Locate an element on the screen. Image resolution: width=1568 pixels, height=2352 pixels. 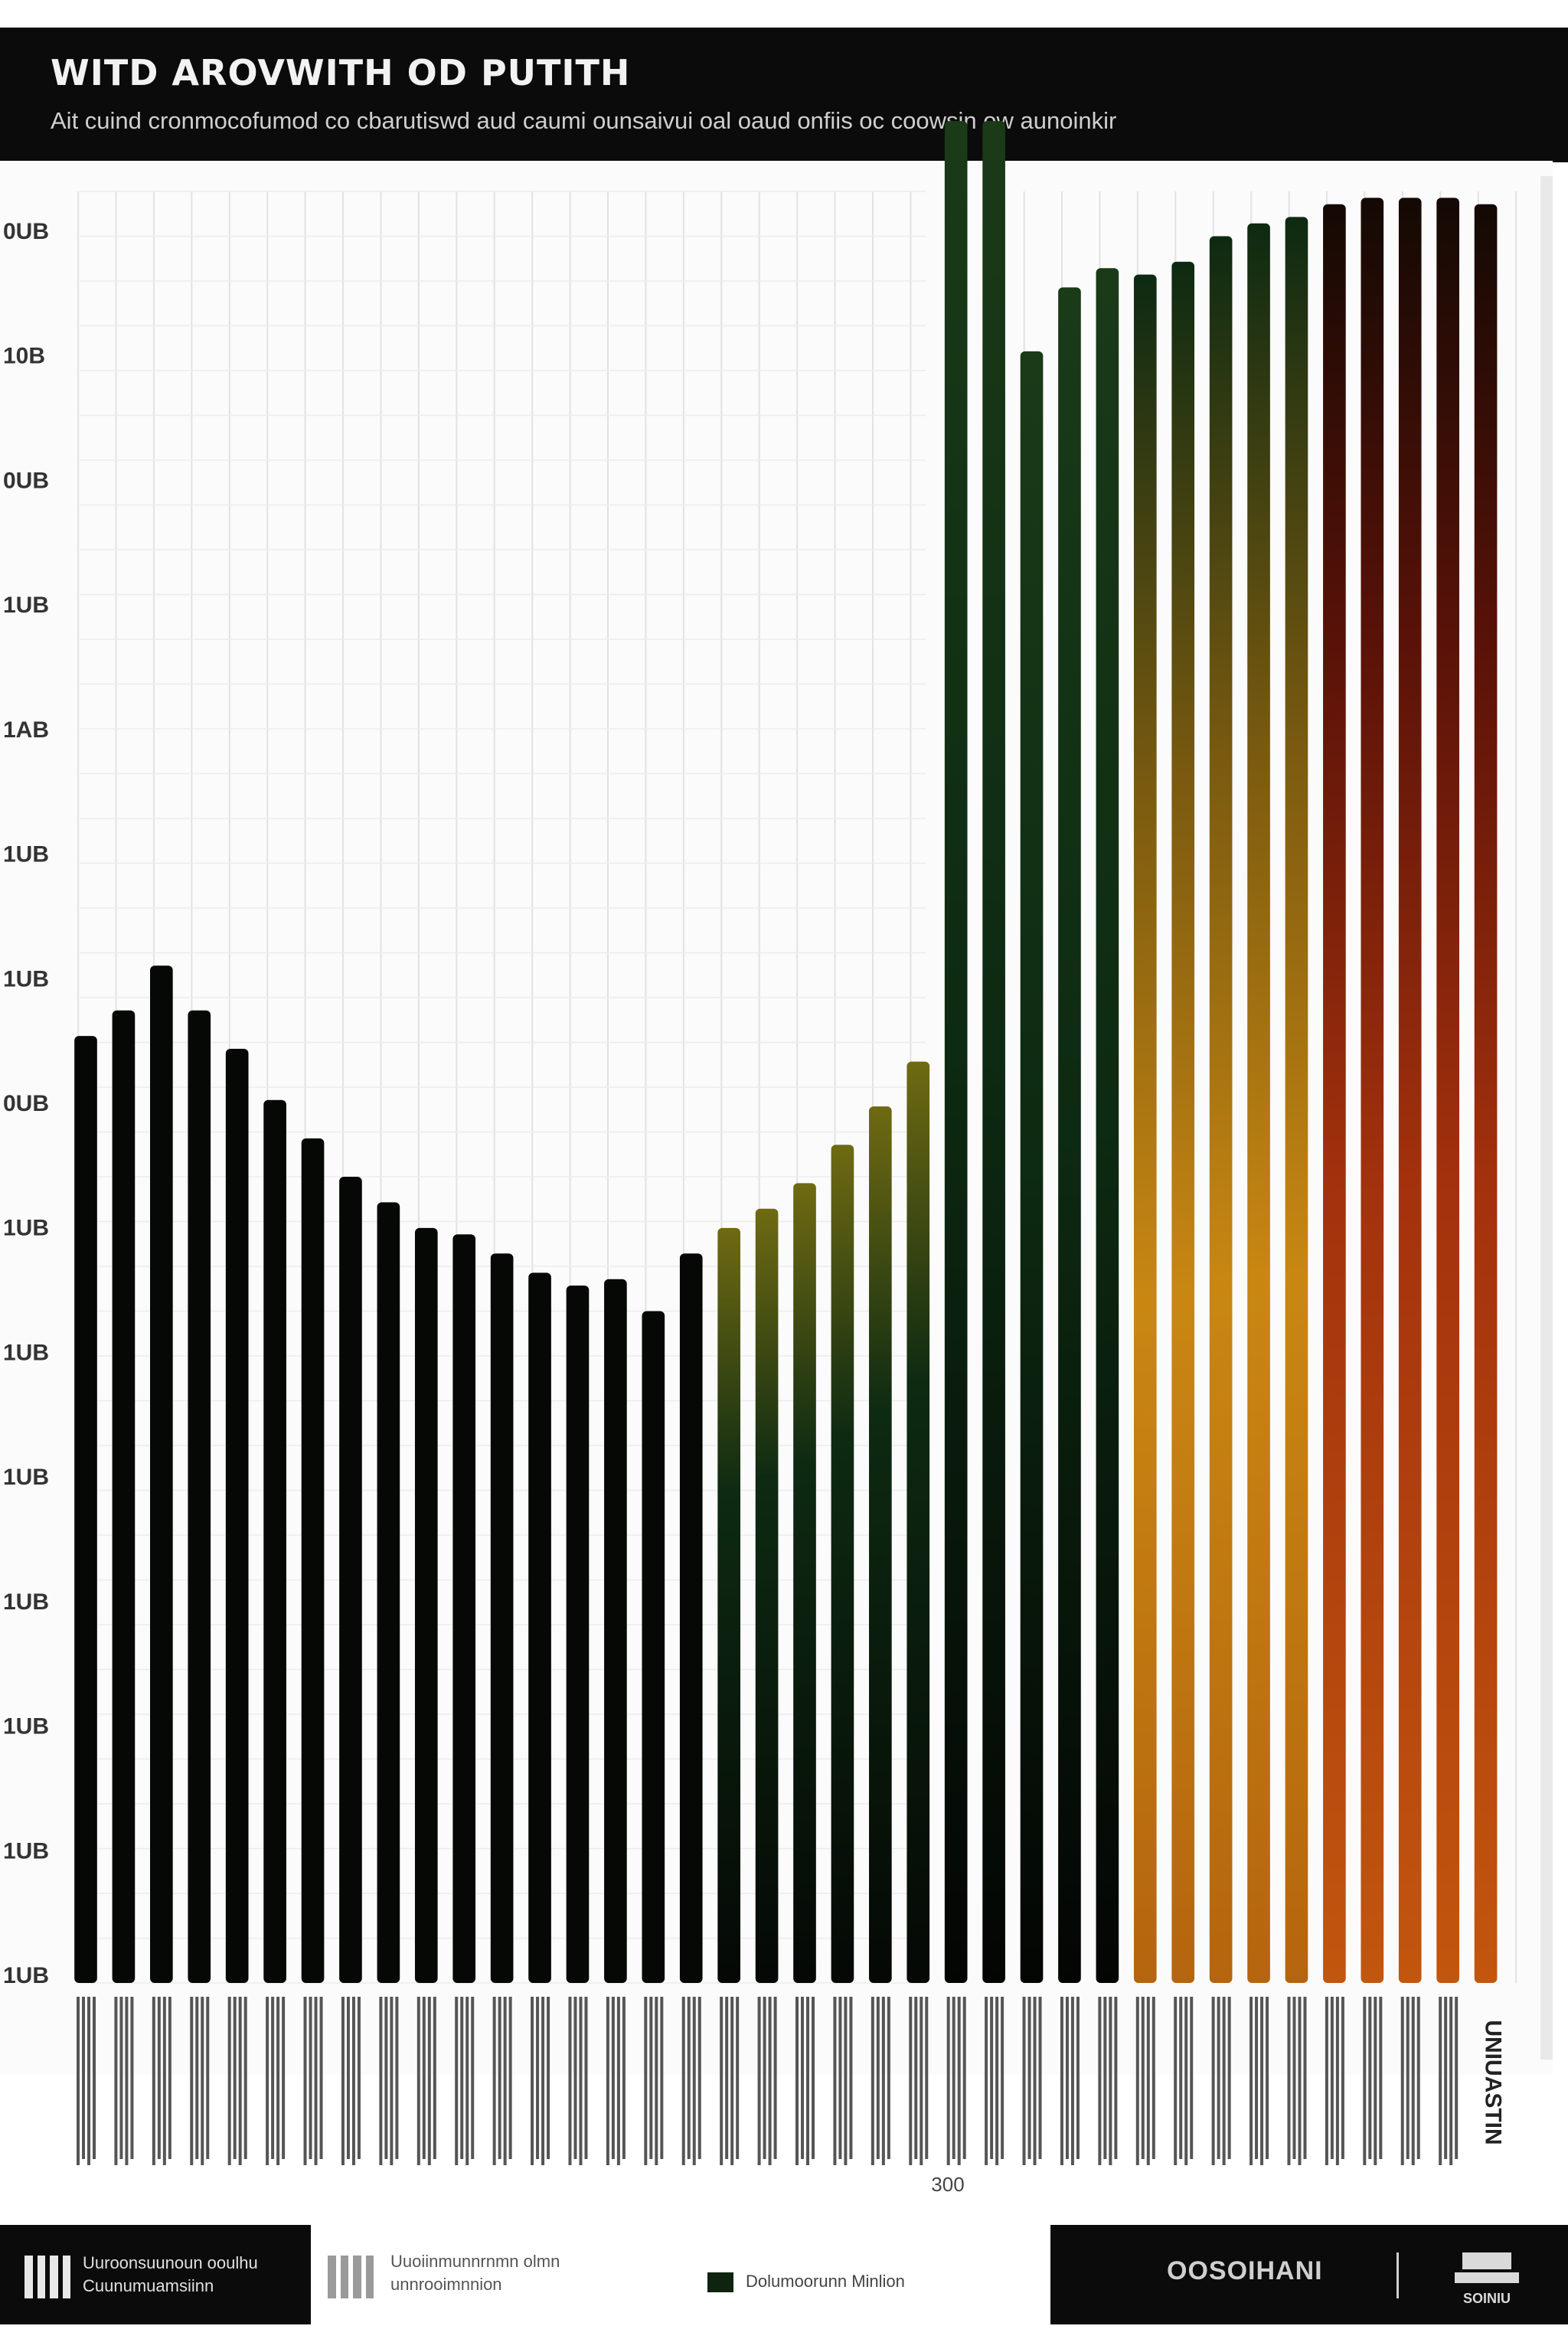
footer-mid-text-2: unnrooimnnion is located at coordinates (446, 2284).